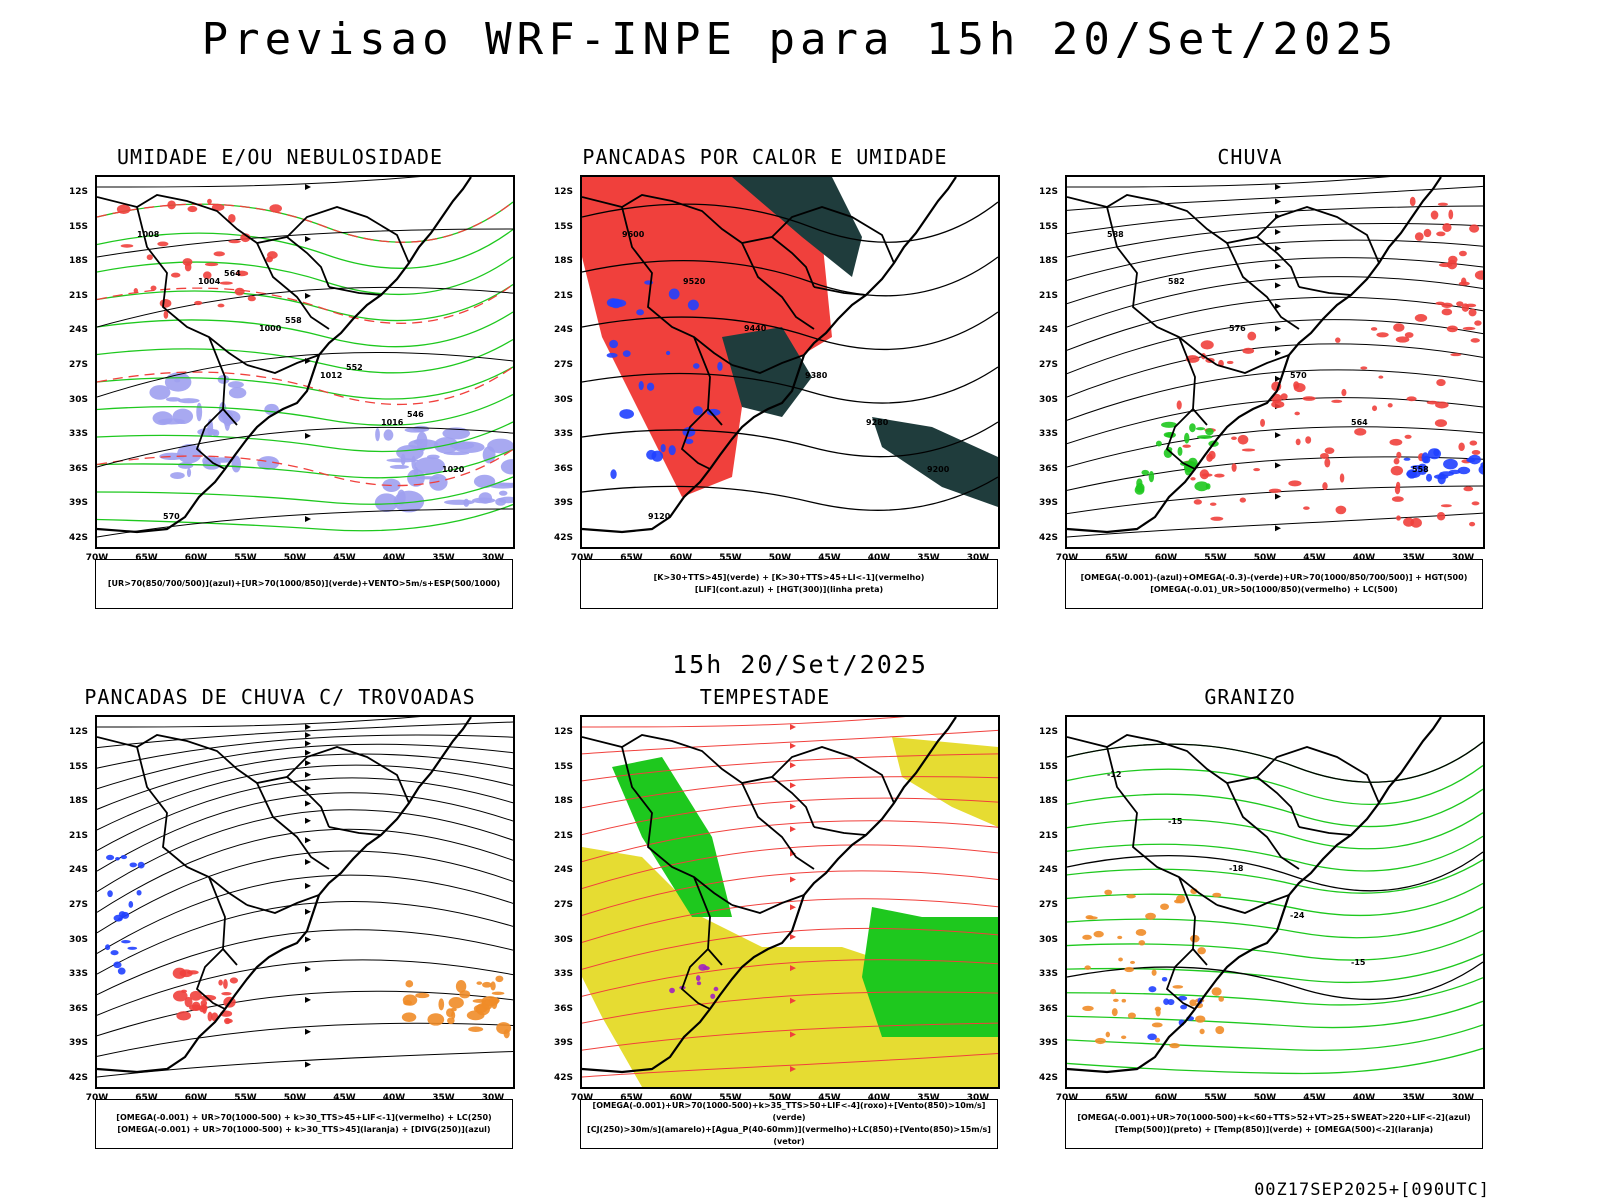 The height and width of the screenshot is (1200, 1600). I want to click on contour-label: 1012, so click(331, 375).